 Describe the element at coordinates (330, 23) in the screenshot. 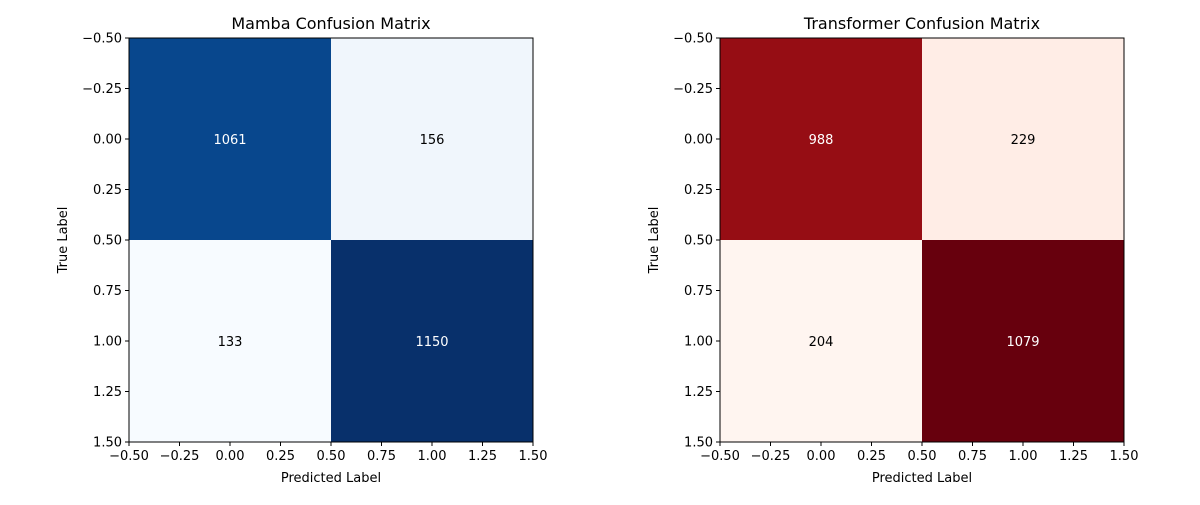

I see `chart-title: Mamba Confusion Matrix` at that location.